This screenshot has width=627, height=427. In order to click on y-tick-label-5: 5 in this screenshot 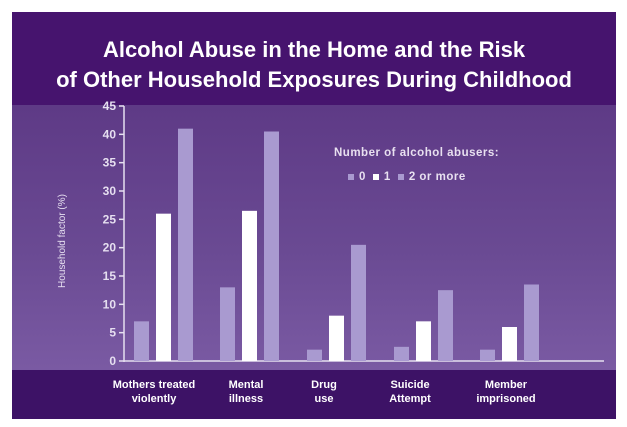, I will do `click(112, 333)`.